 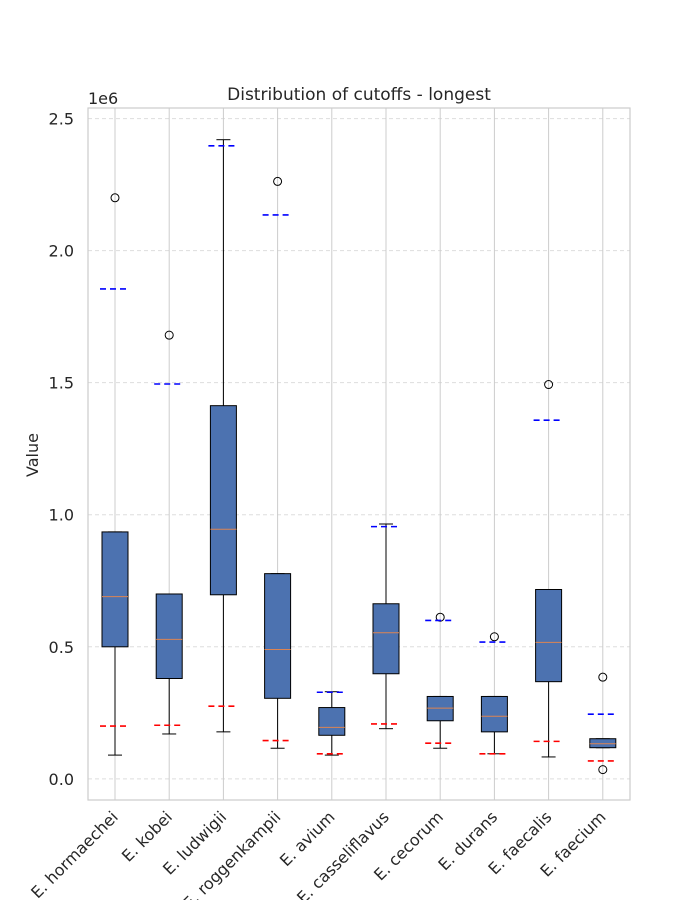 What do you see at coordinates (61, 779) in the screenshot?
I see `y-tick-label: 0.0` at bounding box center [61, 779].